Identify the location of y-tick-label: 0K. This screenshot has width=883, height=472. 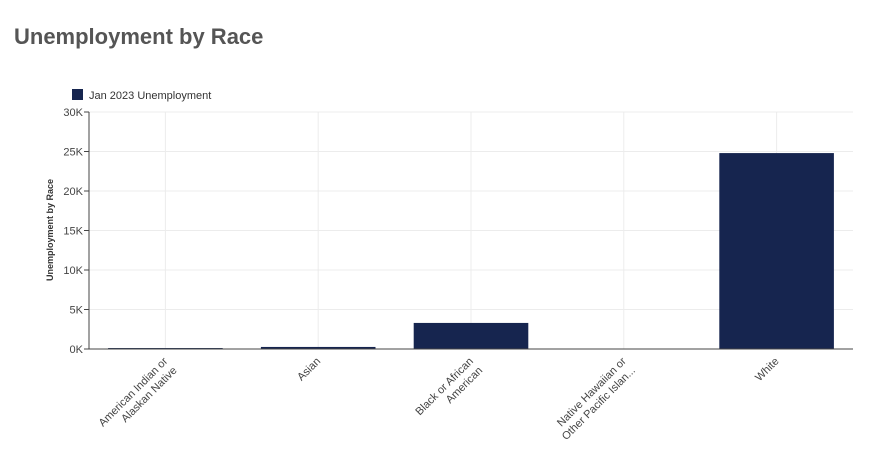
(77, 350).